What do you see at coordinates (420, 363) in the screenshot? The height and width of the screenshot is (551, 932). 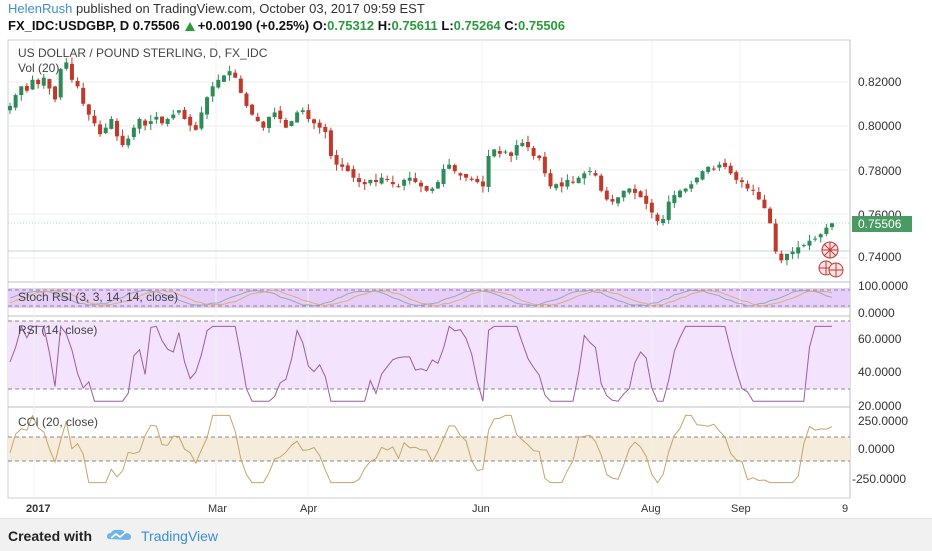 I see `rsi-line` at bounding box center [420, 363].